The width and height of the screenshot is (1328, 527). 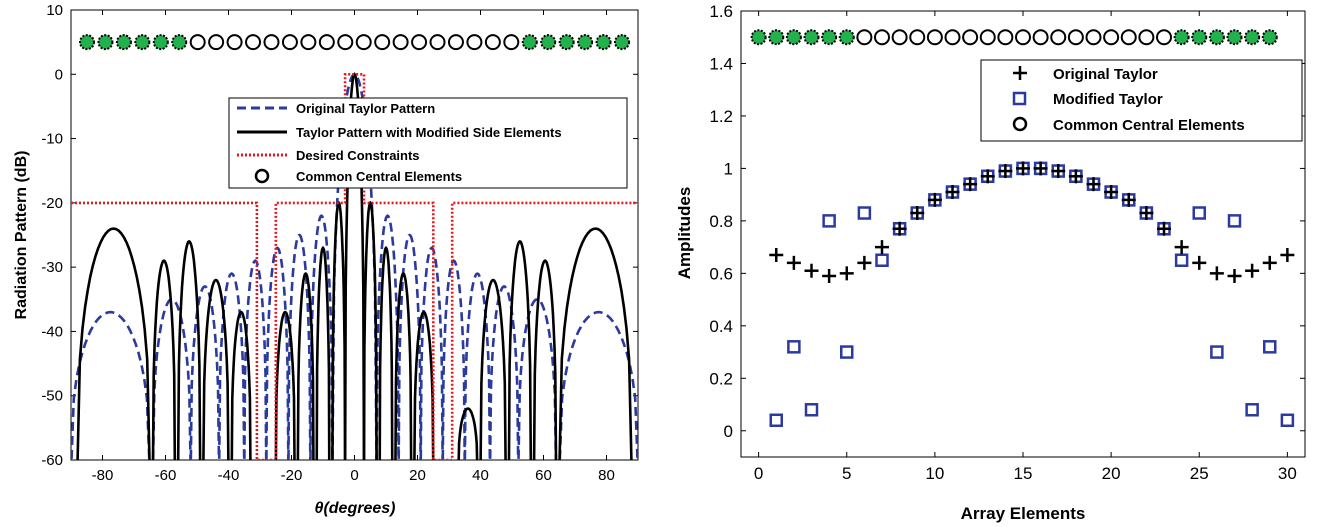 I want to click on legend-marker-common-central, so click(x=1020, y=124).